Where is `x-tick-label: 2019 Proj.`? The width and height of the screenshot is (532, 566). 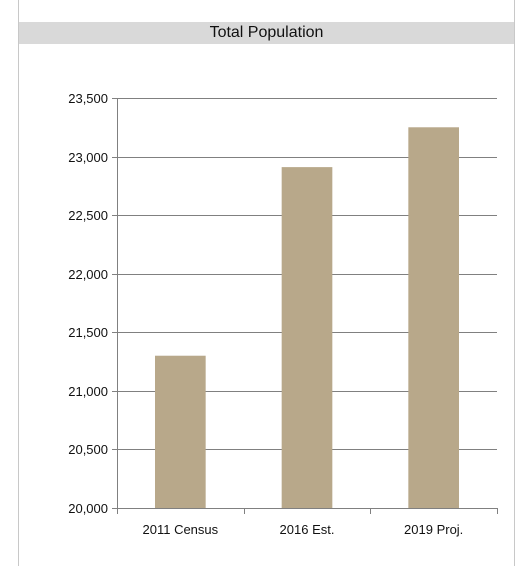 x-tick-label: 2019 Proj. is located at coordinates (433, 529).